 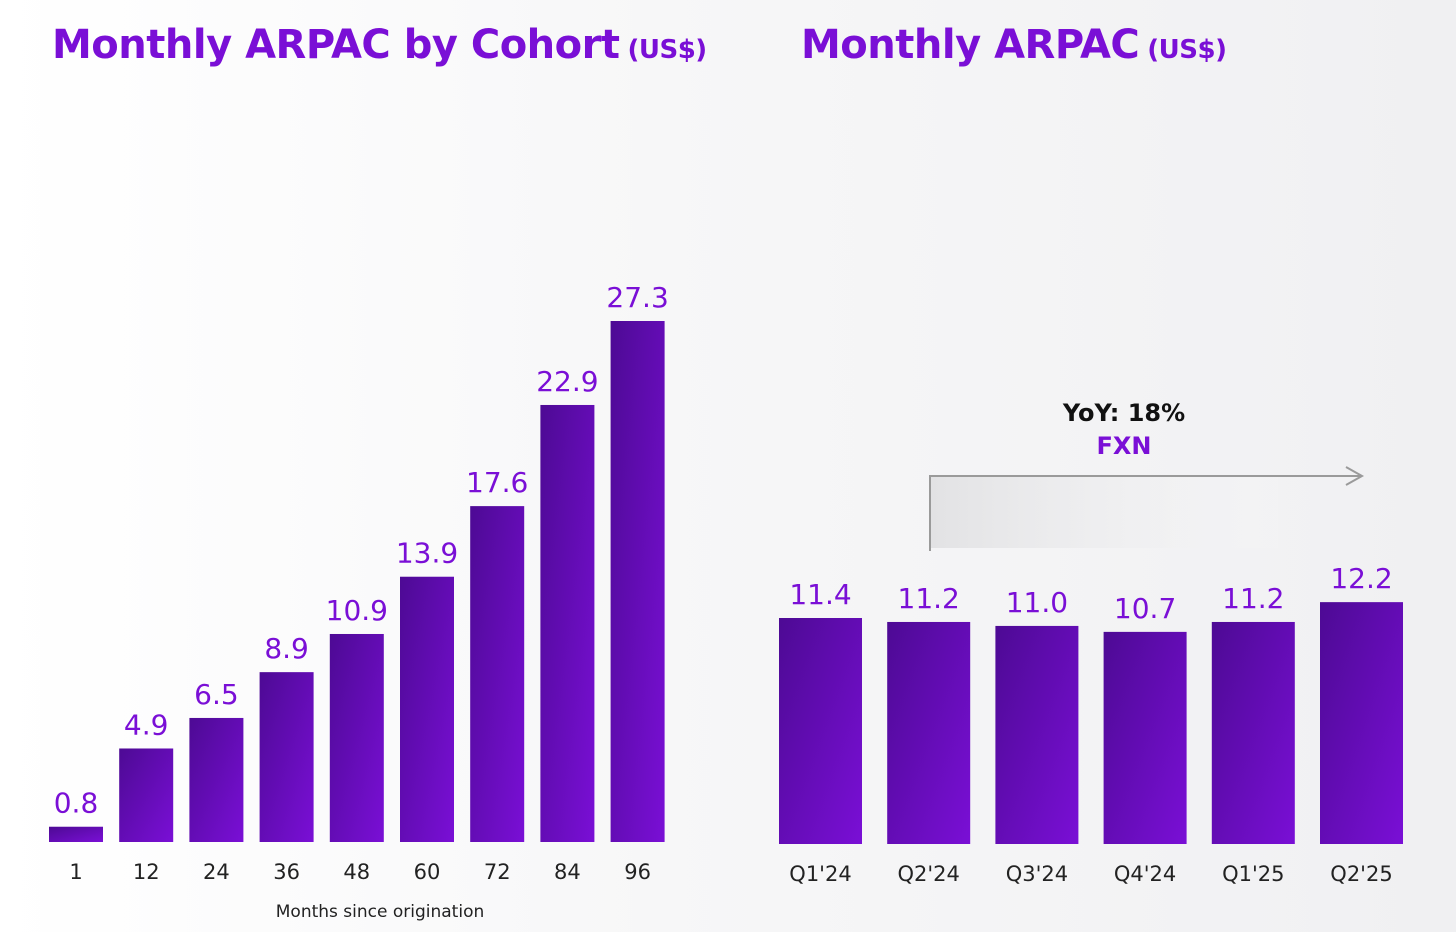 I want to click on x-tick-label: Q1'24, so click(x=820, y=874).